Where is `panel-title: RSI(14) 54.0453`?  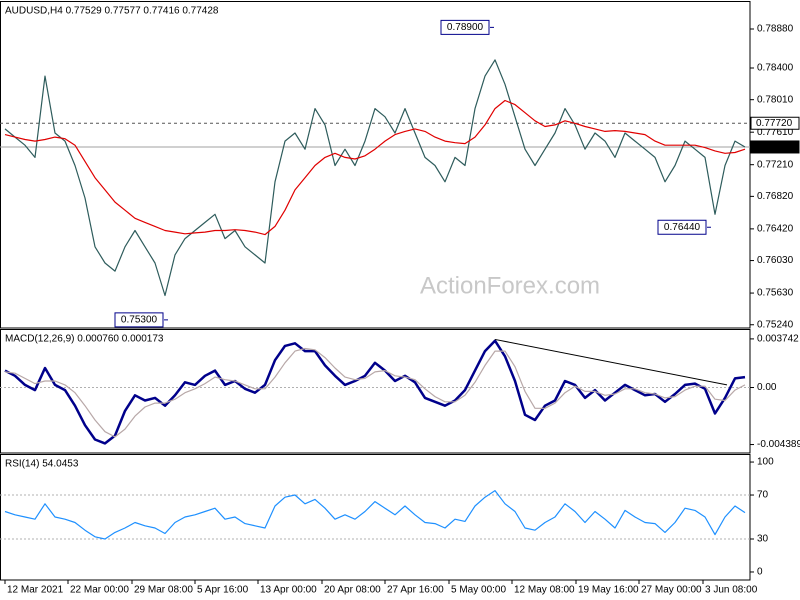 panel-title: RSI(14) 54.0453 is located at coordinates (42, 464).